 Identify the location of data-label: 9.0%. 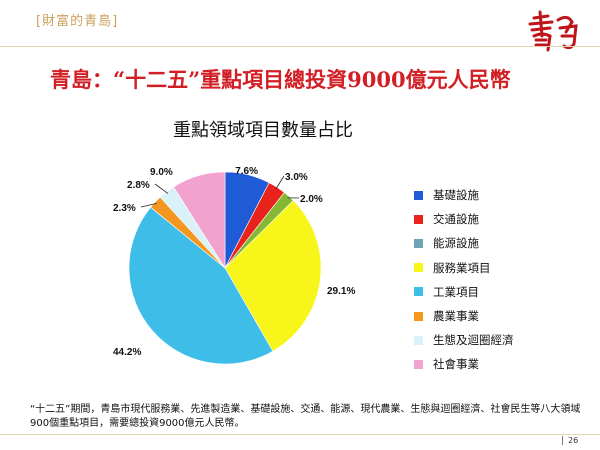
(161, 172).